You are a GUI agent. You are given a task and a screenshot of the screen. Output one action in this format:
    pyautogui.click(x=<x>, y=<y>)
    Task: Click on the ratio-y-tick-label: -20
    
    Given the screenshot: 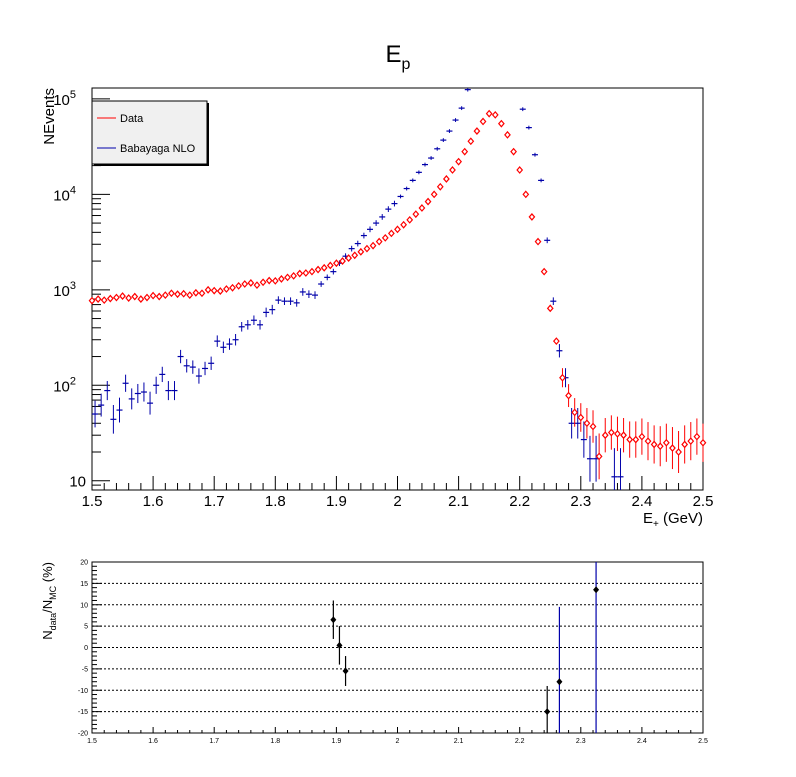 What is the action you would take?
    pyautogui.click(x=83, y=734)
    